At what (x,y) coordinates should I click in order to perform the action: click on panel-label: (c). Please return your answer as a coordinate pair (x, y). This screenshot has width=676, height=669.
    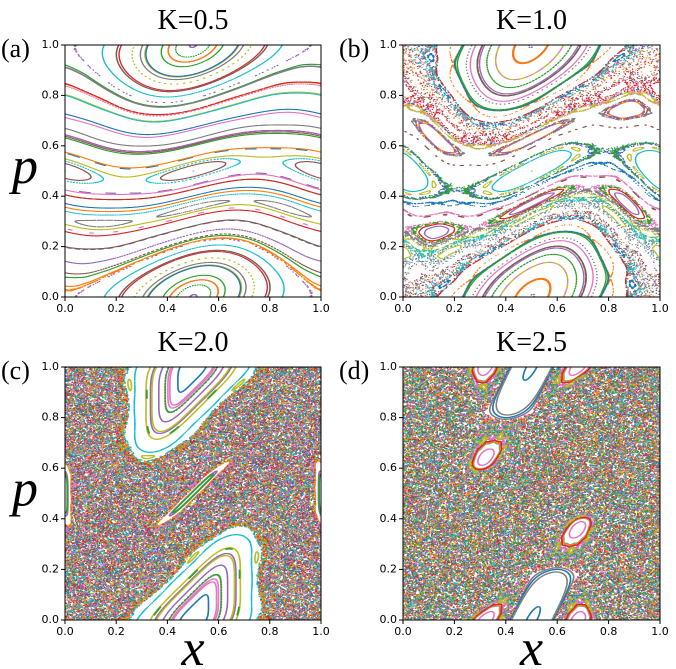
    Looking at the image, I should click on (15, 370).